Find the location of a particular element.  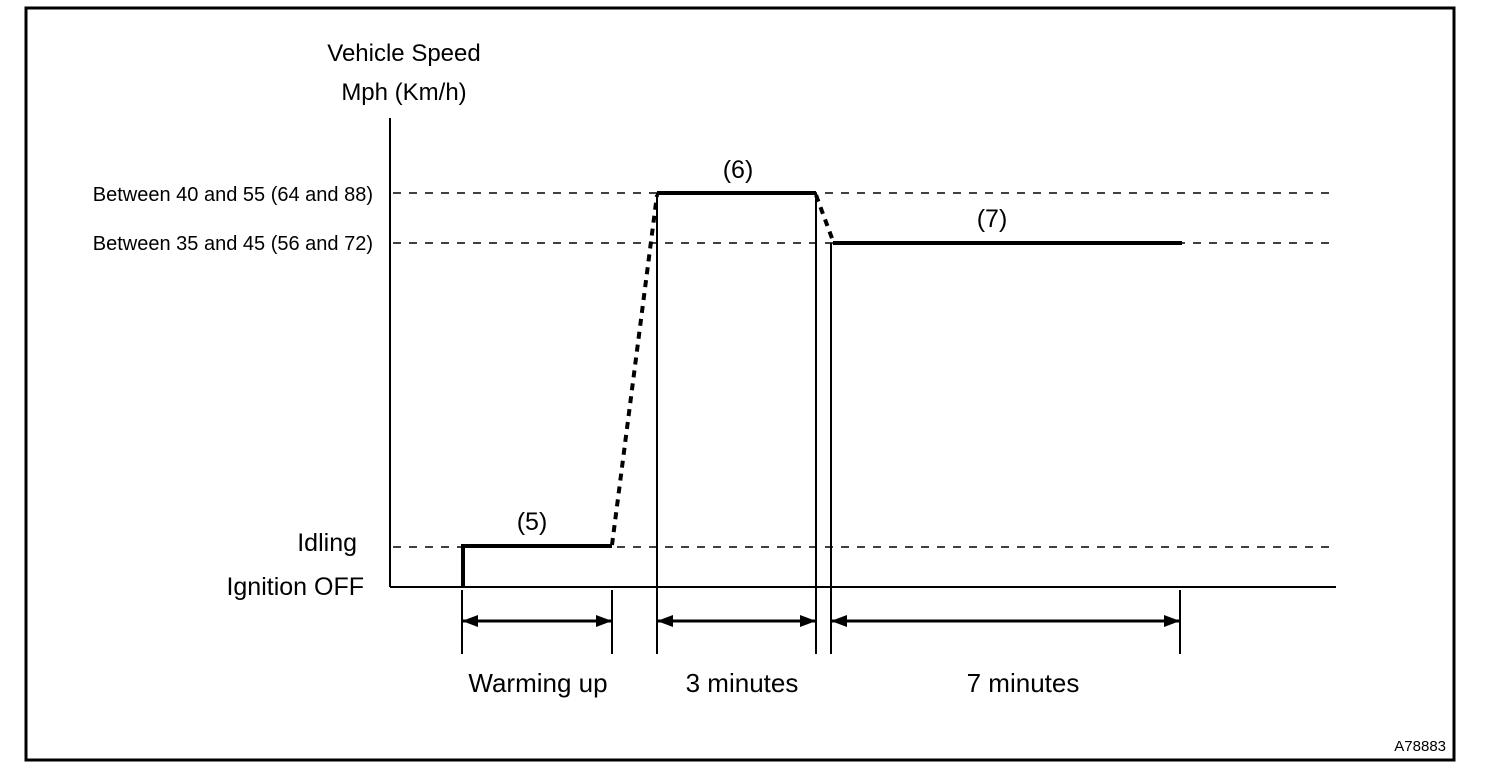

level-label-ignition-off: Ignition OFF is located at coordinates (295, 587).